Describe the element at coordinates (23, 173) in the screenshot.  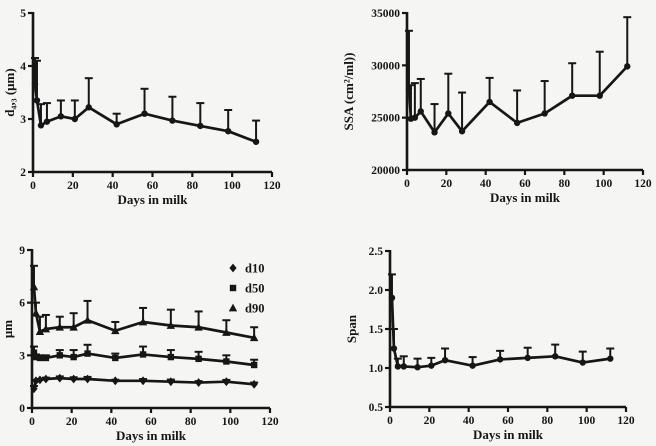
I see `y-tick-label: 2` at that location.